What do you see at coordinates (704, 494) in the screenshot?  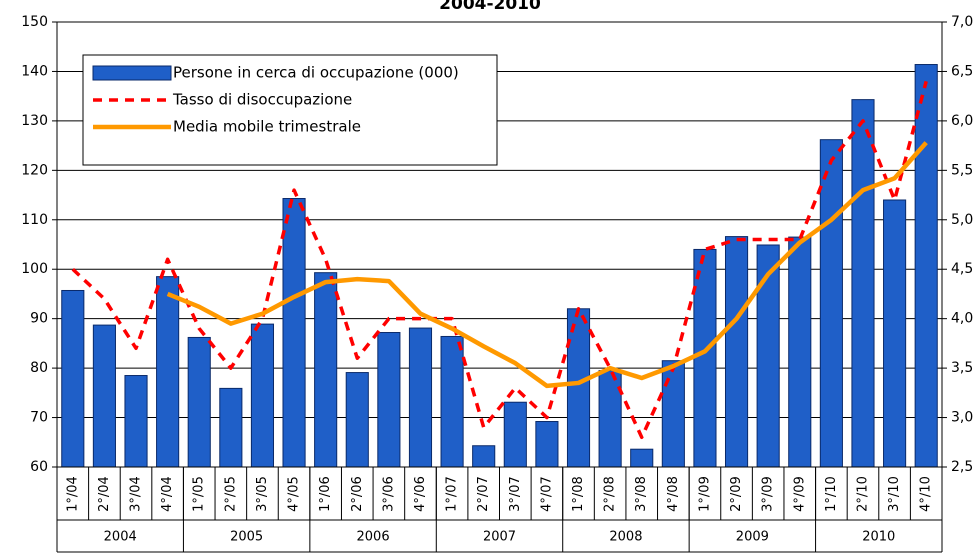 I see `x-tick-label: 1°/09` at bounding box center [704, 494].